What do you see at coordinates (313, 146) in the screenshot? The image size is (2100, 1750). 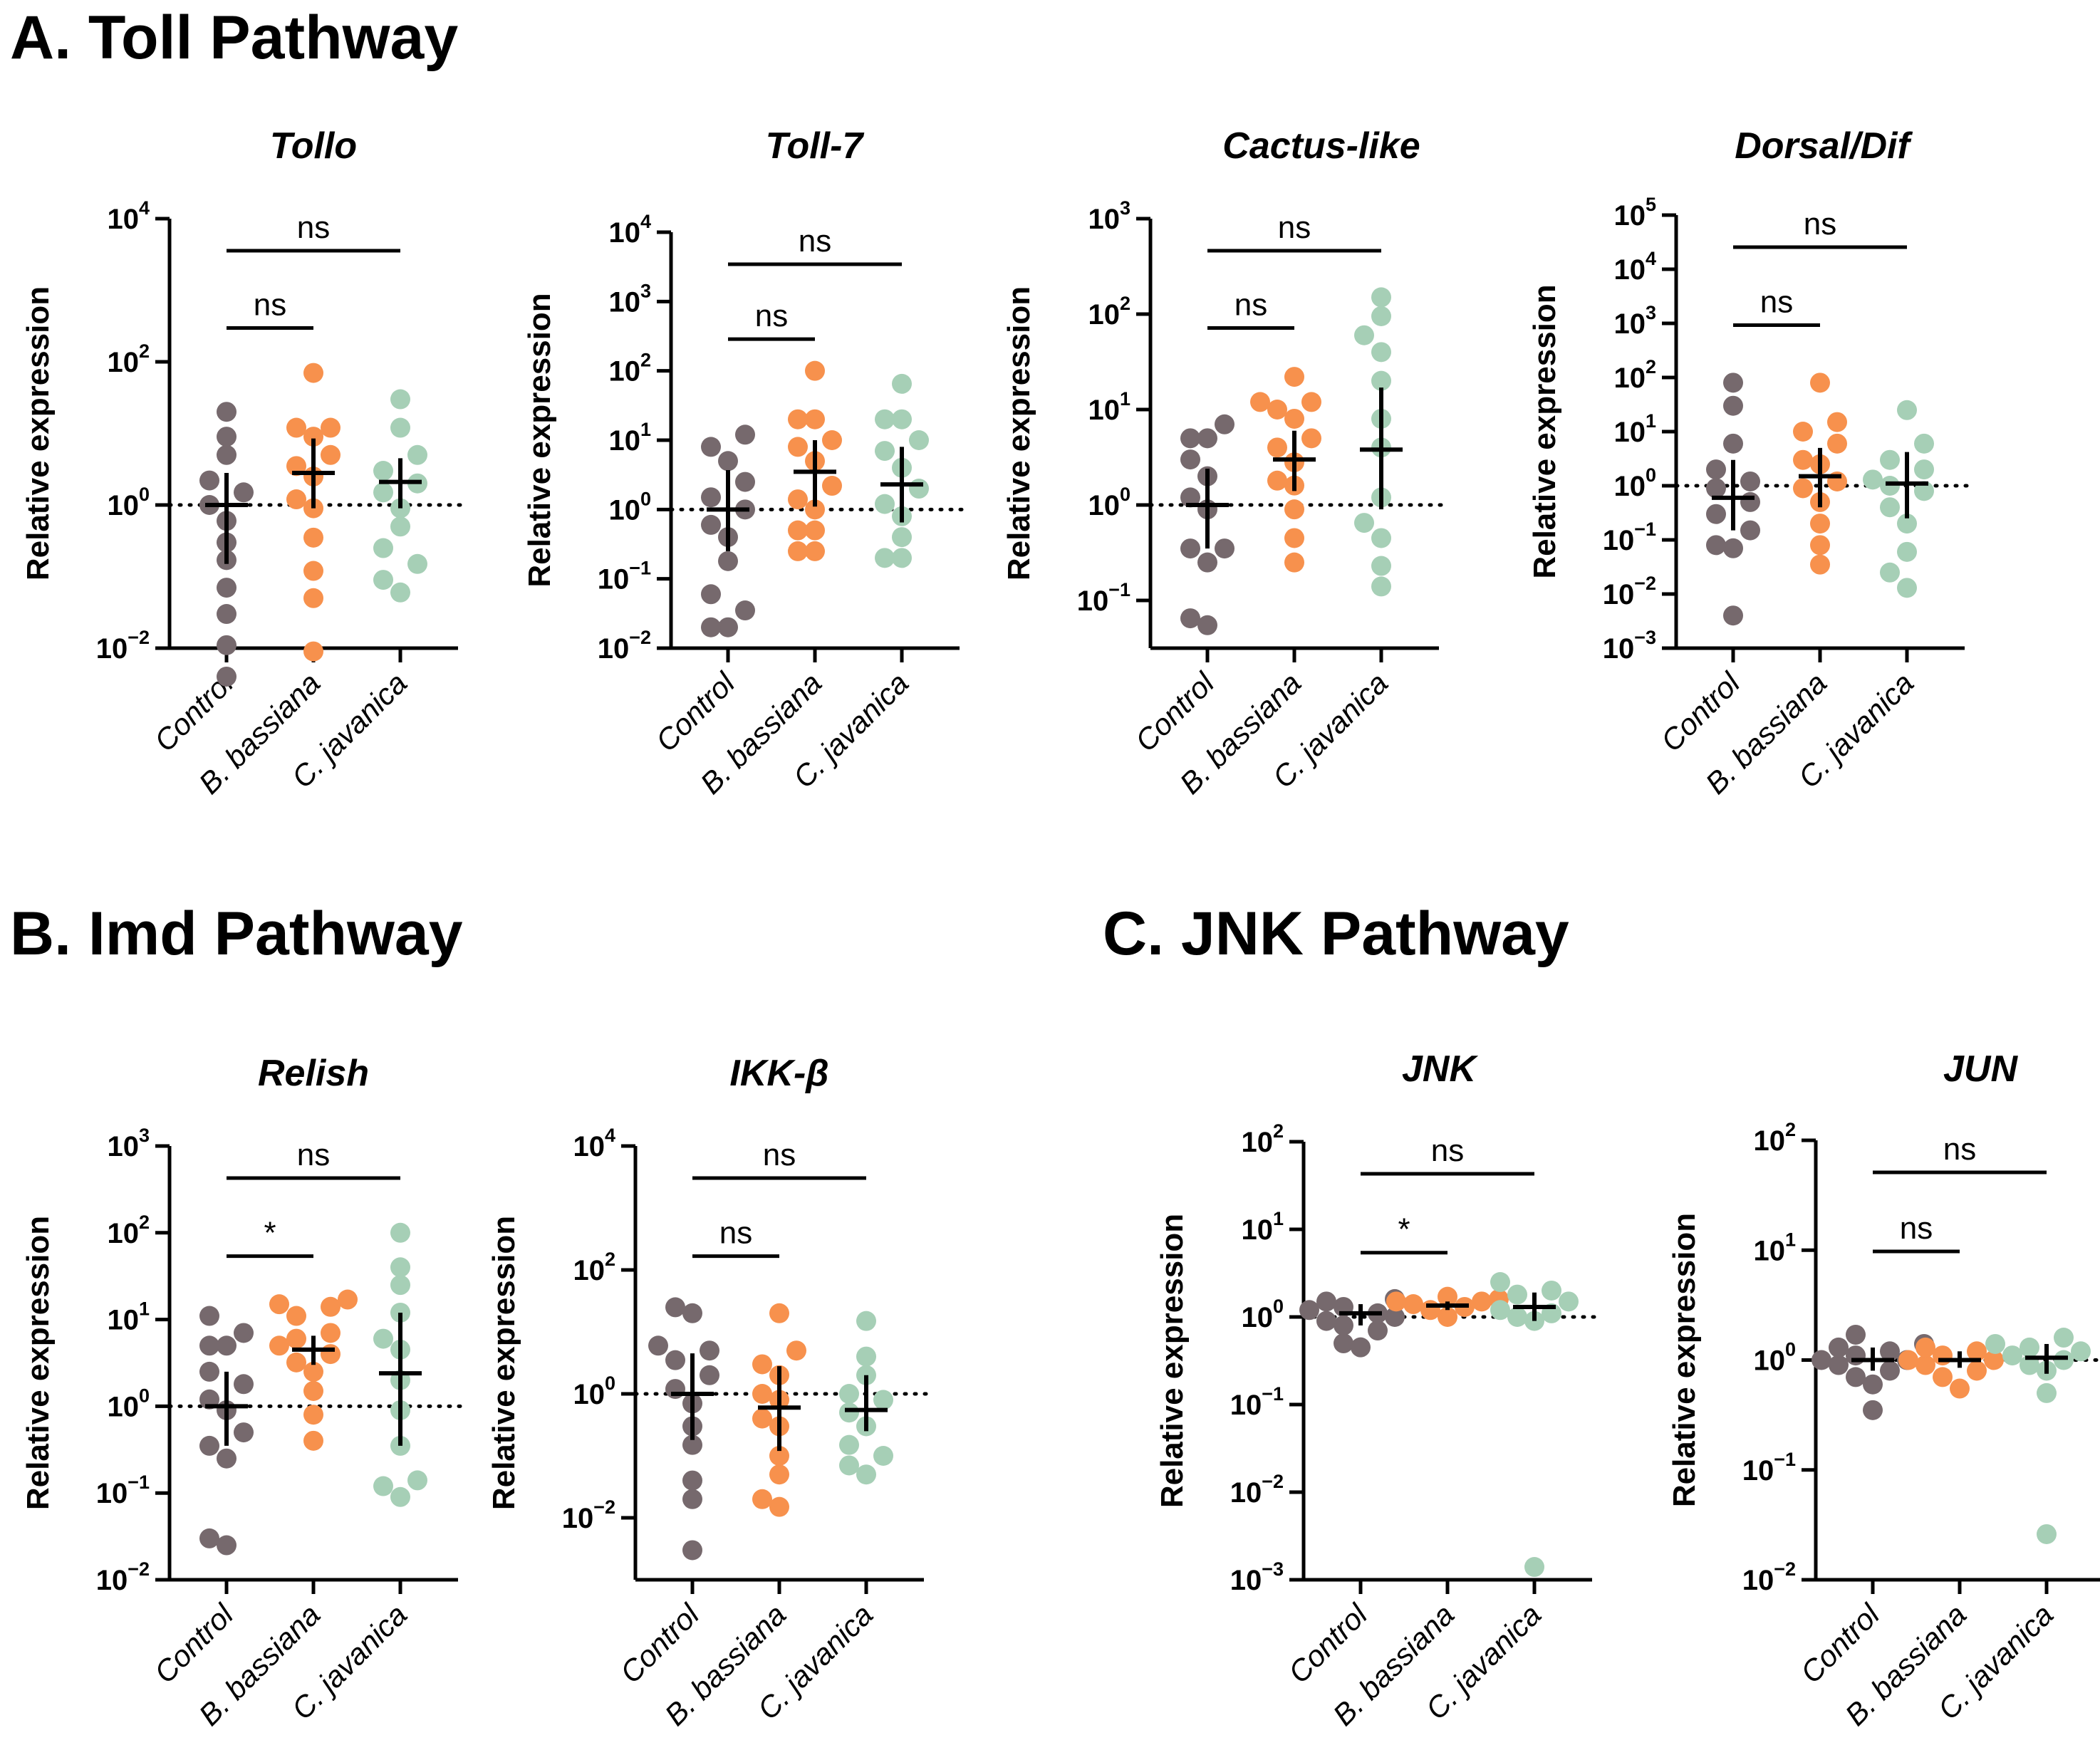 I see `panel-title: Tollo` at bounding box center [313, 146].